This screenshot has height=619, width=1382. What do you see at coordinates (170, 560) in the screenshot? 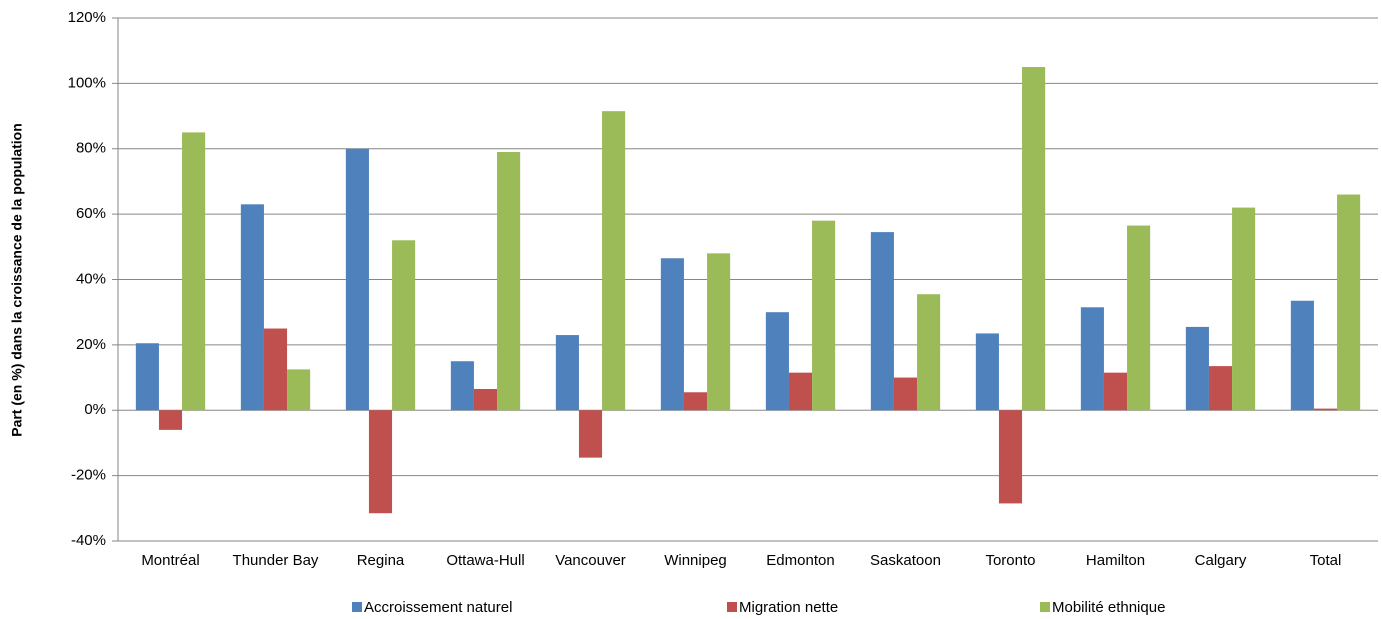
I see `x-tick-label: Montréal` at bounding box center [170, 560].